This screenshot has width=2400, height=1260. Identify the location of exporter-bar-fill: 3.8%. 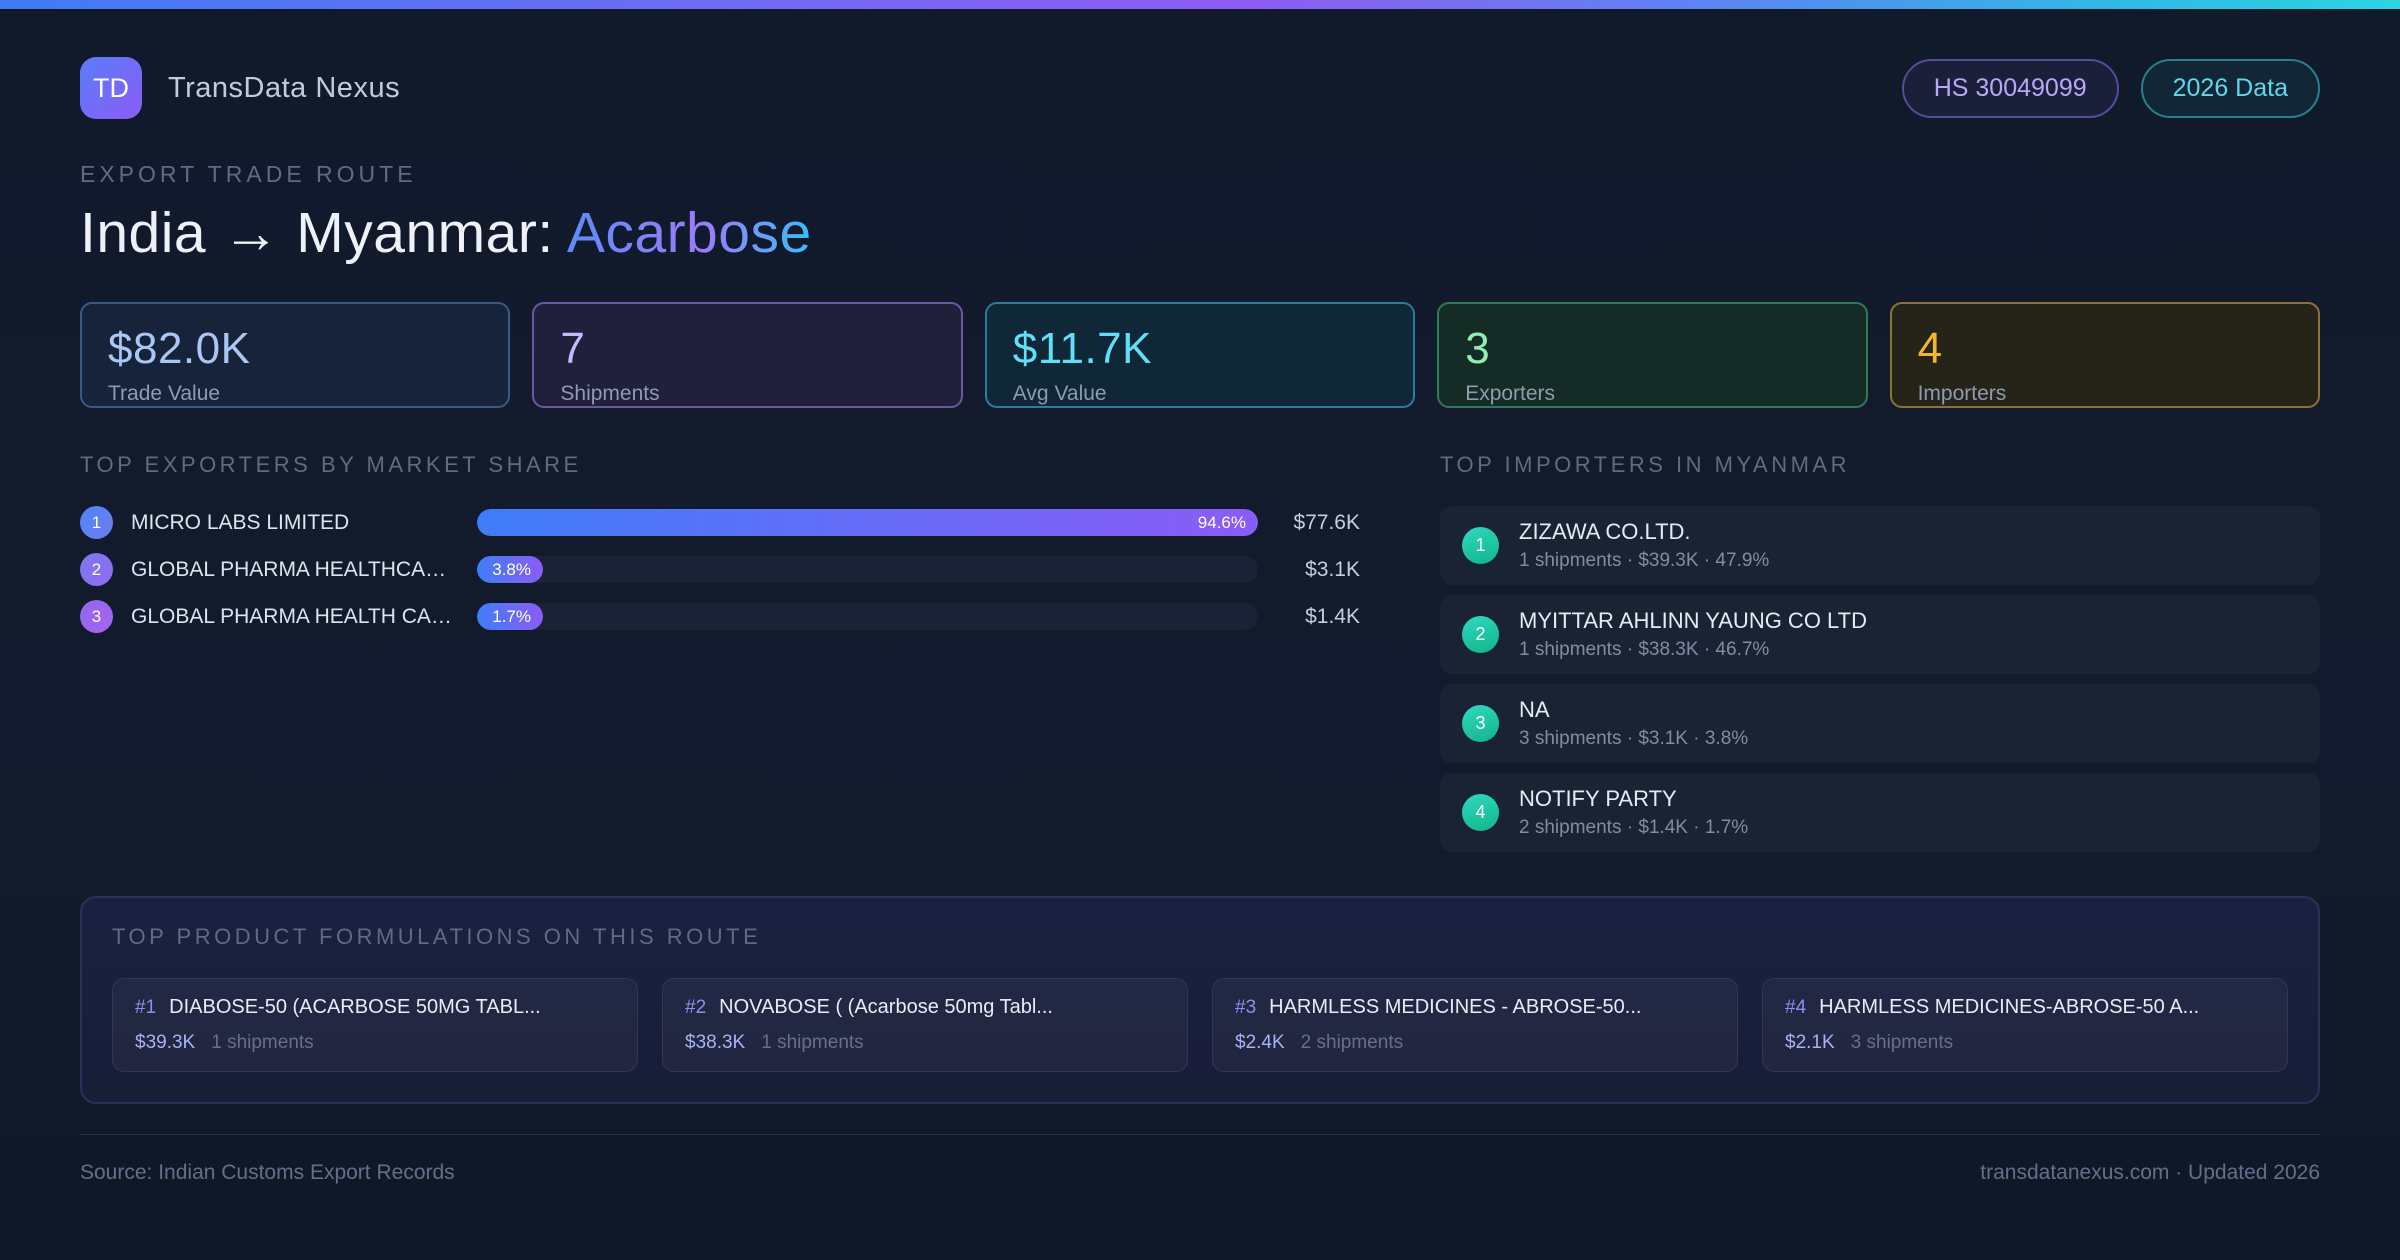
(510, 569).